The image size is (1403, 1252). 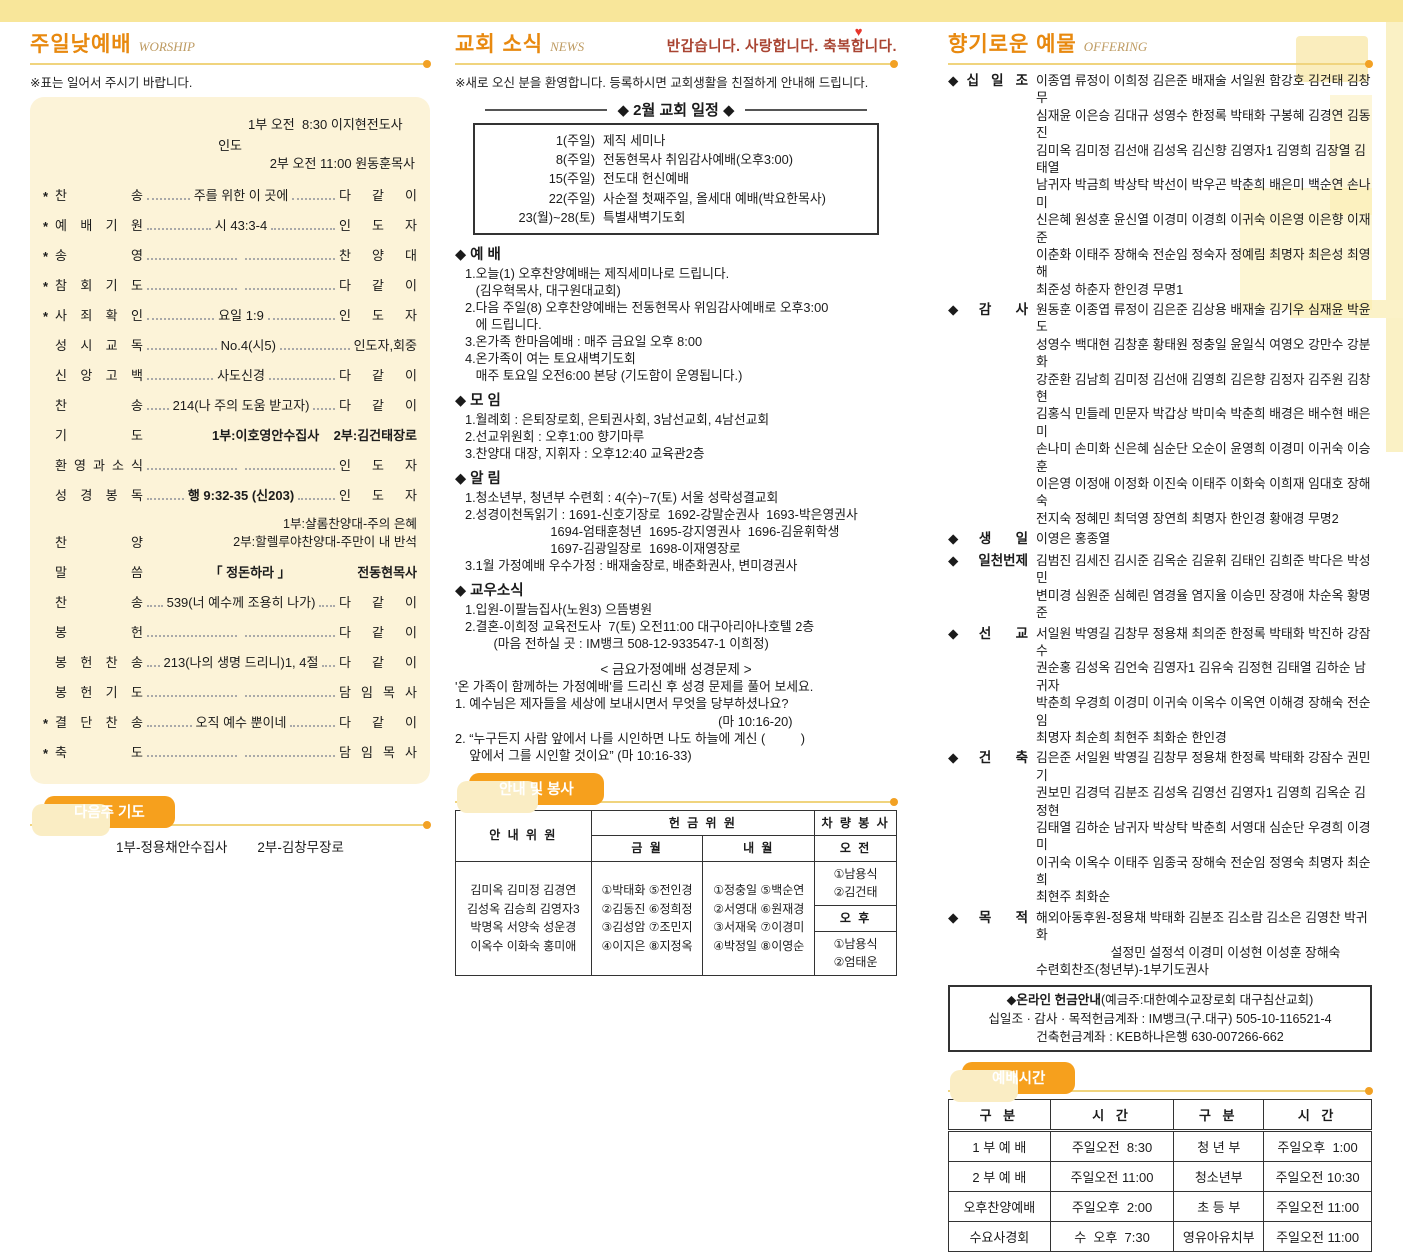 I want to click on row-right: 인도자,회중, so click(x=385, y=345).